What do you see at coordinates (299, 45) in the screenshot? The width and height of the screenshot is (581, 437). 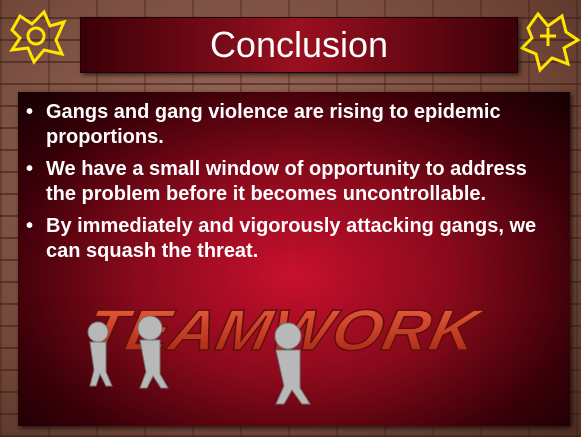 I see `slide-title: Conclusion` at bounding box center [299, 45].